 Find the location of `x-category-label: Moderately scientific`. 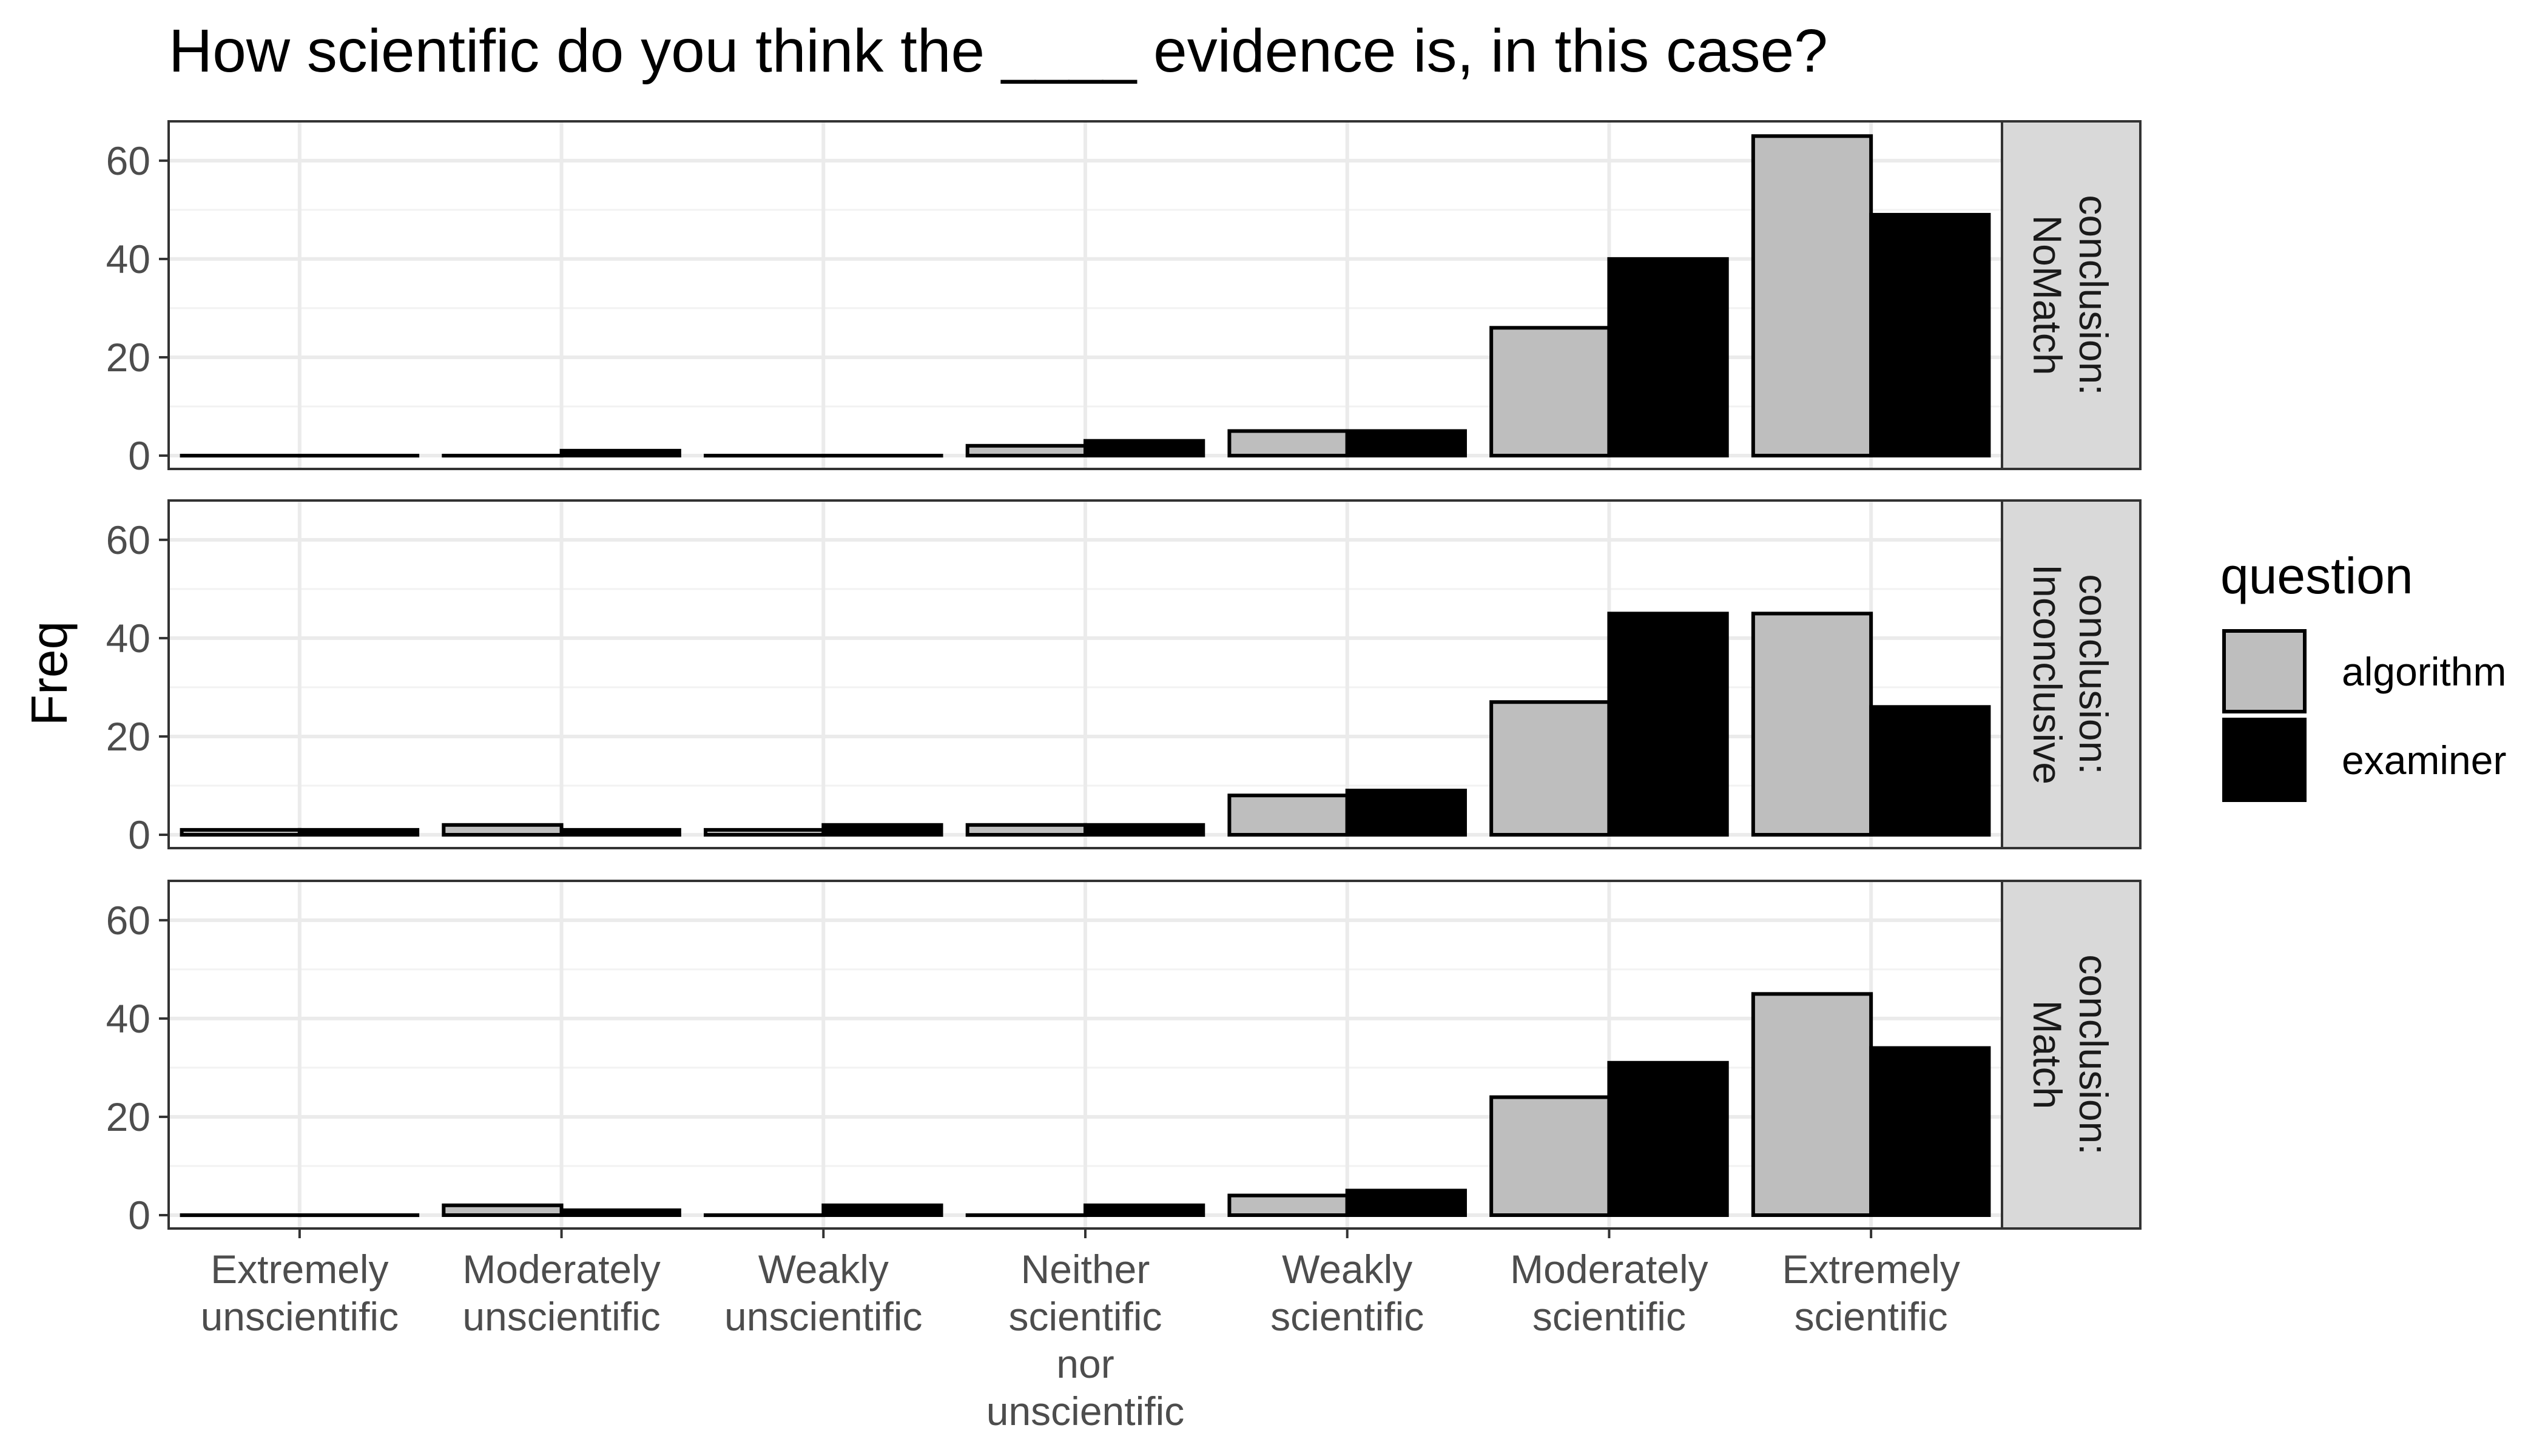

x-category-label: Moderately scientific is located at coordinates (1609, 1293).